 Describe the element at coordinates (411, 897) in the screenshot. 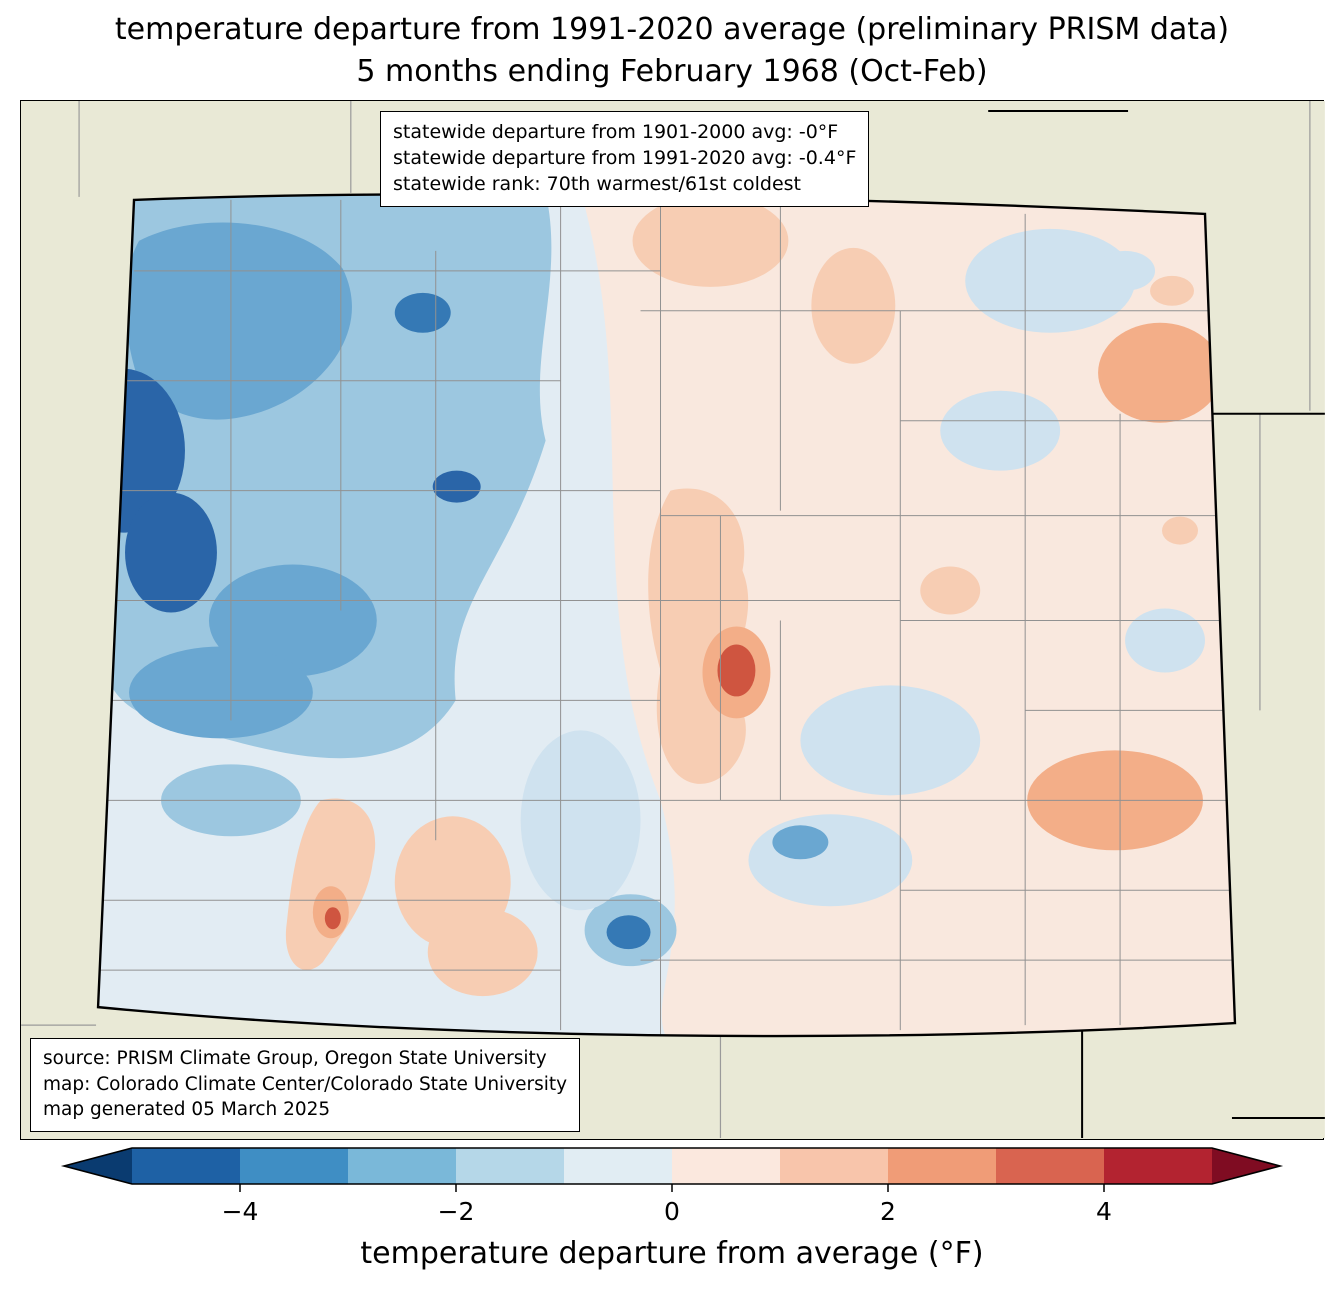

I see `southwest-warm-patches` at that location.